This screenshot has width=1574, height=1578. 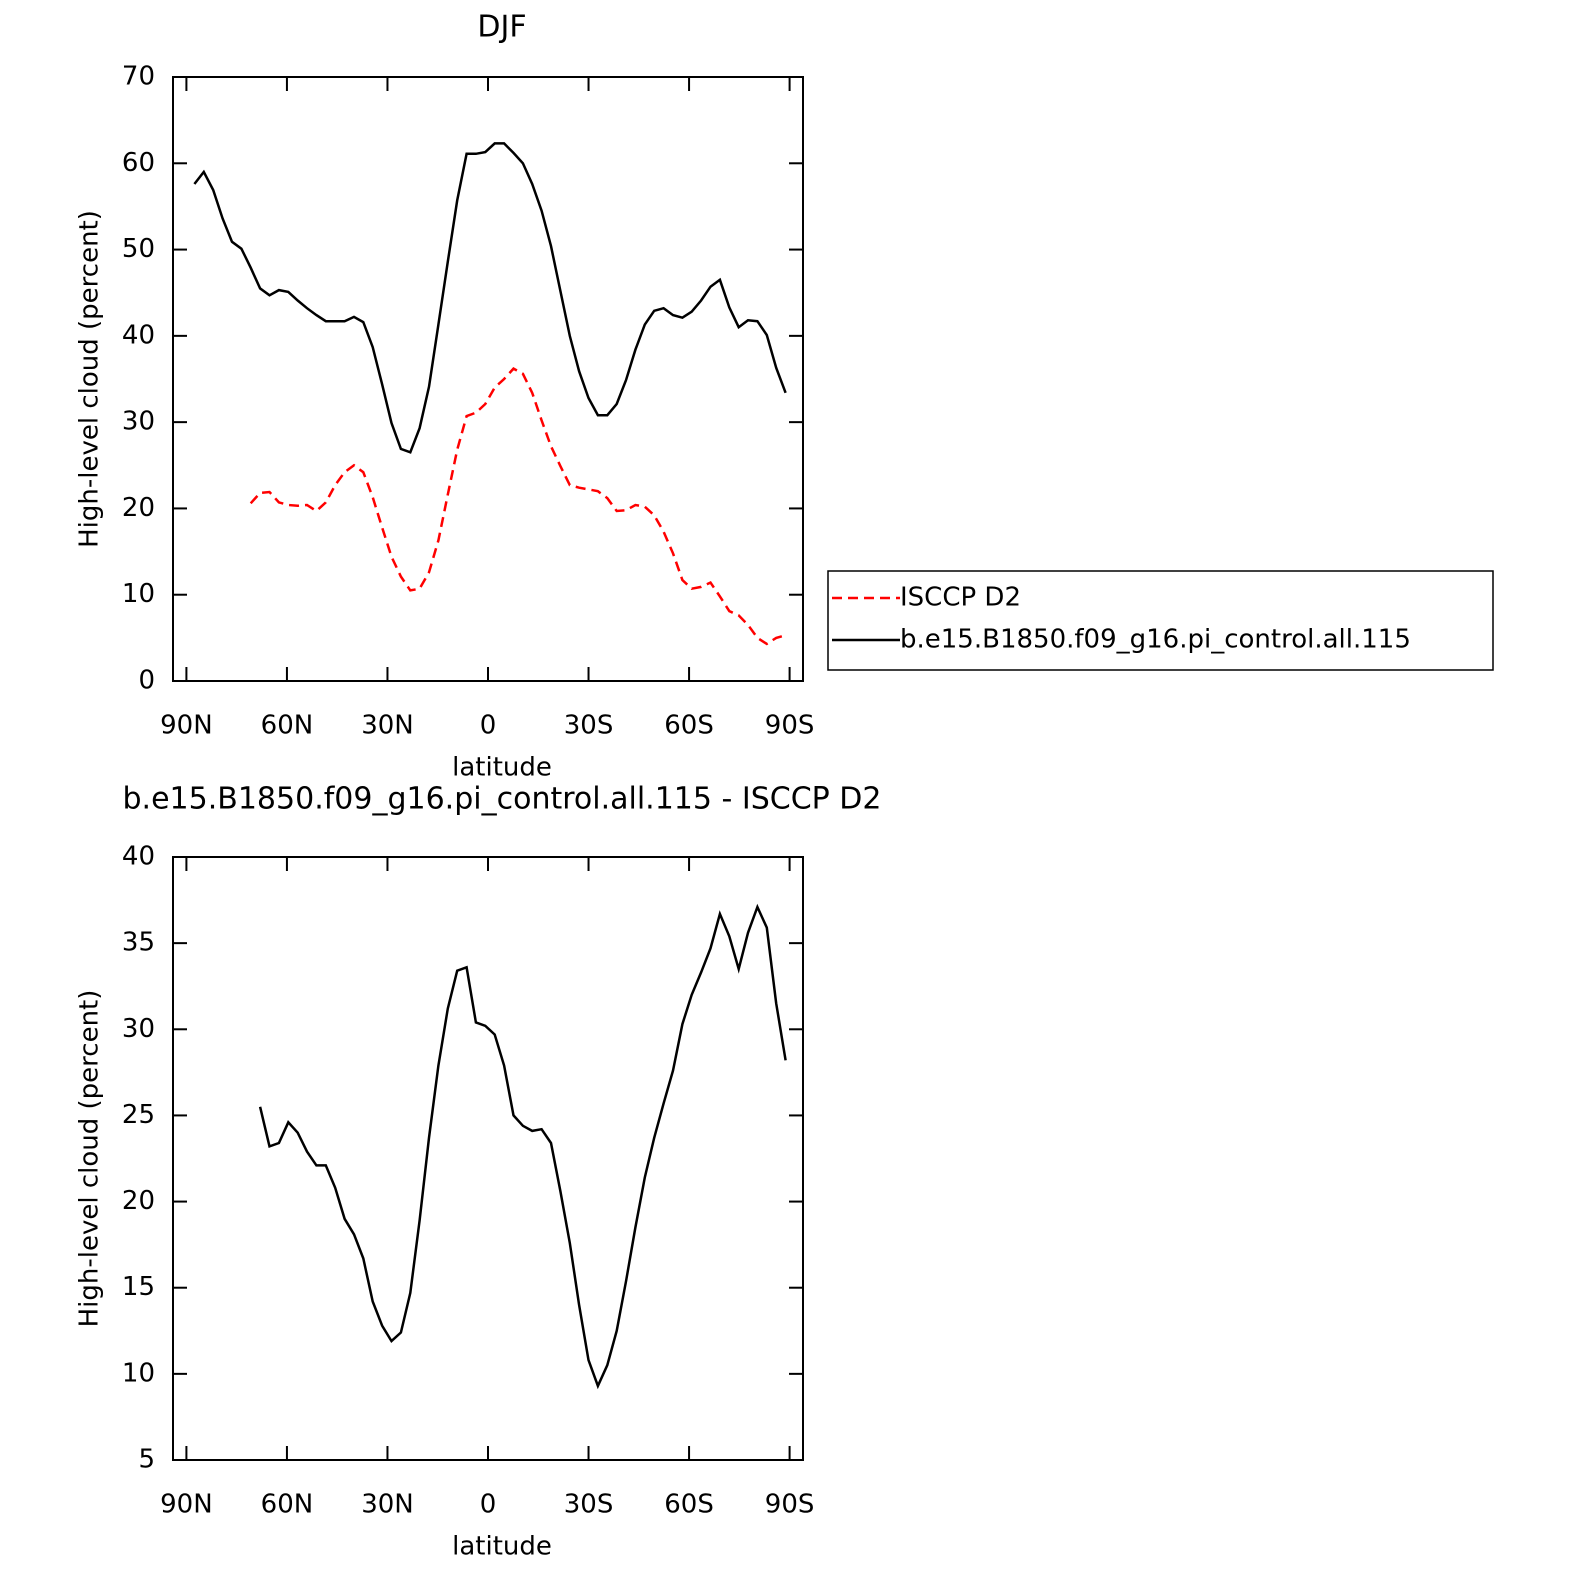 I want to click on y-tick-label: 5, so click(x=146, y=1460).